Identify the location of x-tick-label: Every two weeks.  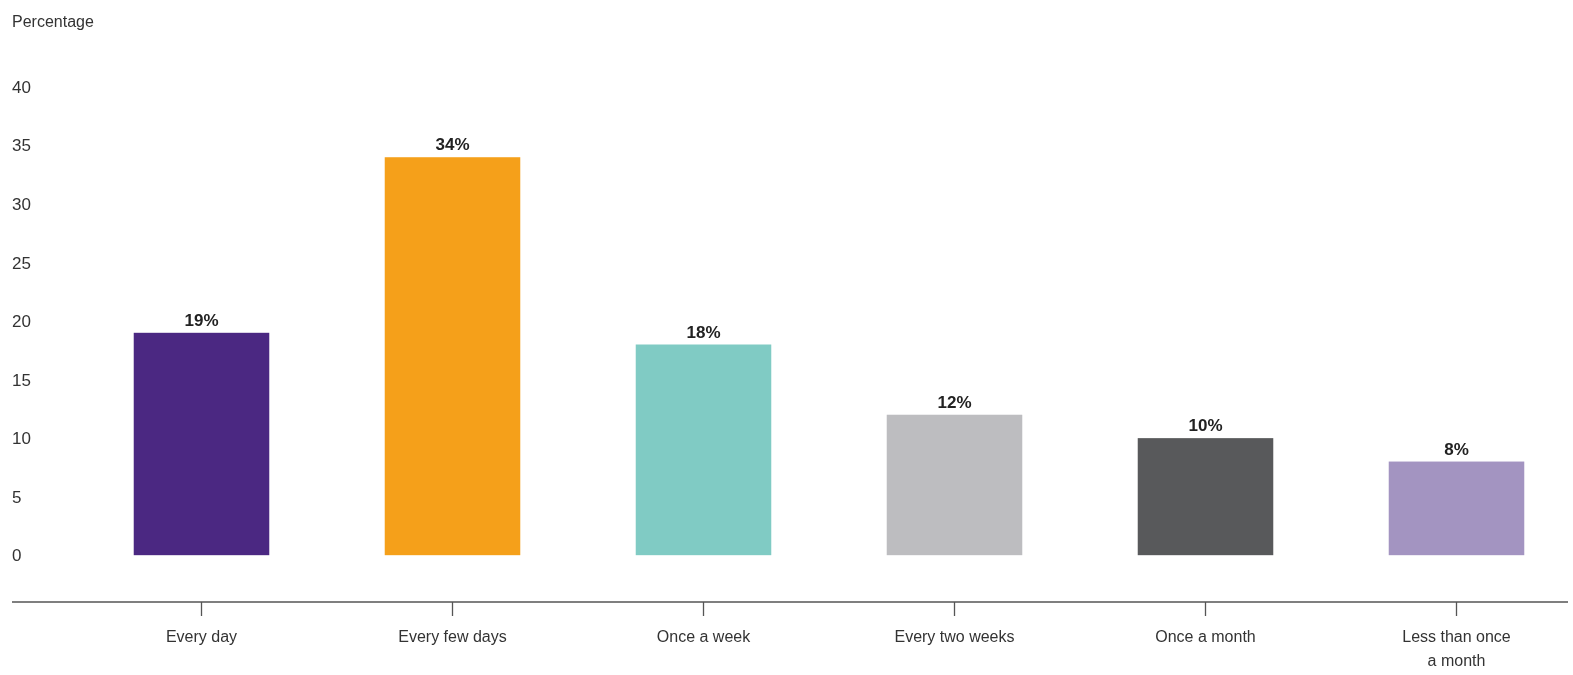
(954, 636).